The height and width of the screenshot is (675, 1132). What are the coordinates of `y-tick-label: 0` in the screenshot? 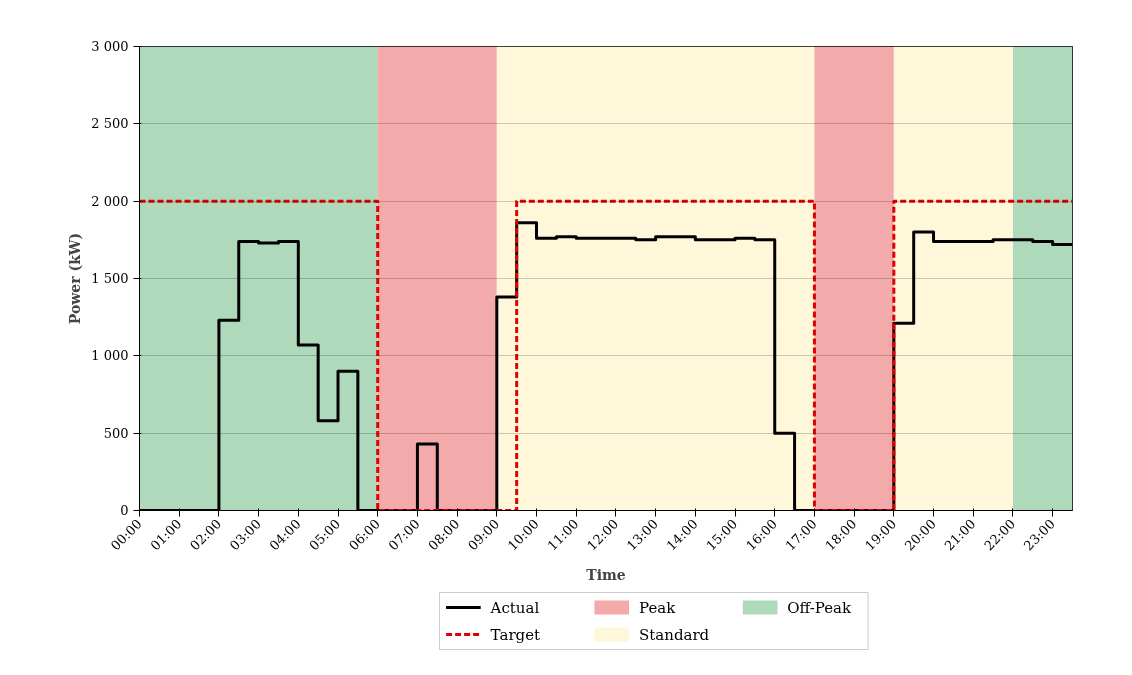 It's located at (124, 510).